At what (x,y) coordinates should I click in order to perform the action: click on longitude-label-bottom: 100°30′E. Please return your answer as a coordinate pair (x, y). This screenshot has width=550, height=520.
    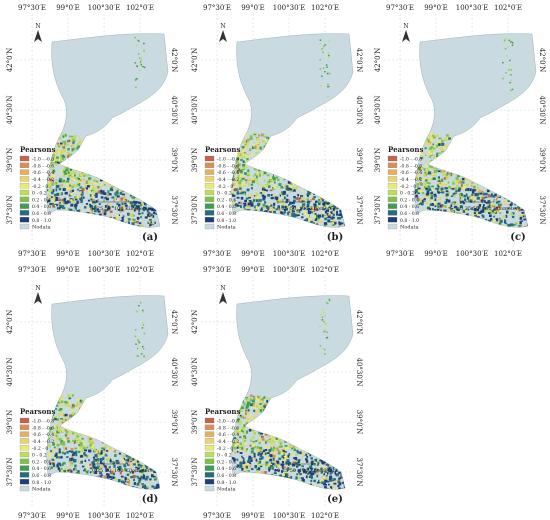
    Looking at the image, I should click on (289, 254).